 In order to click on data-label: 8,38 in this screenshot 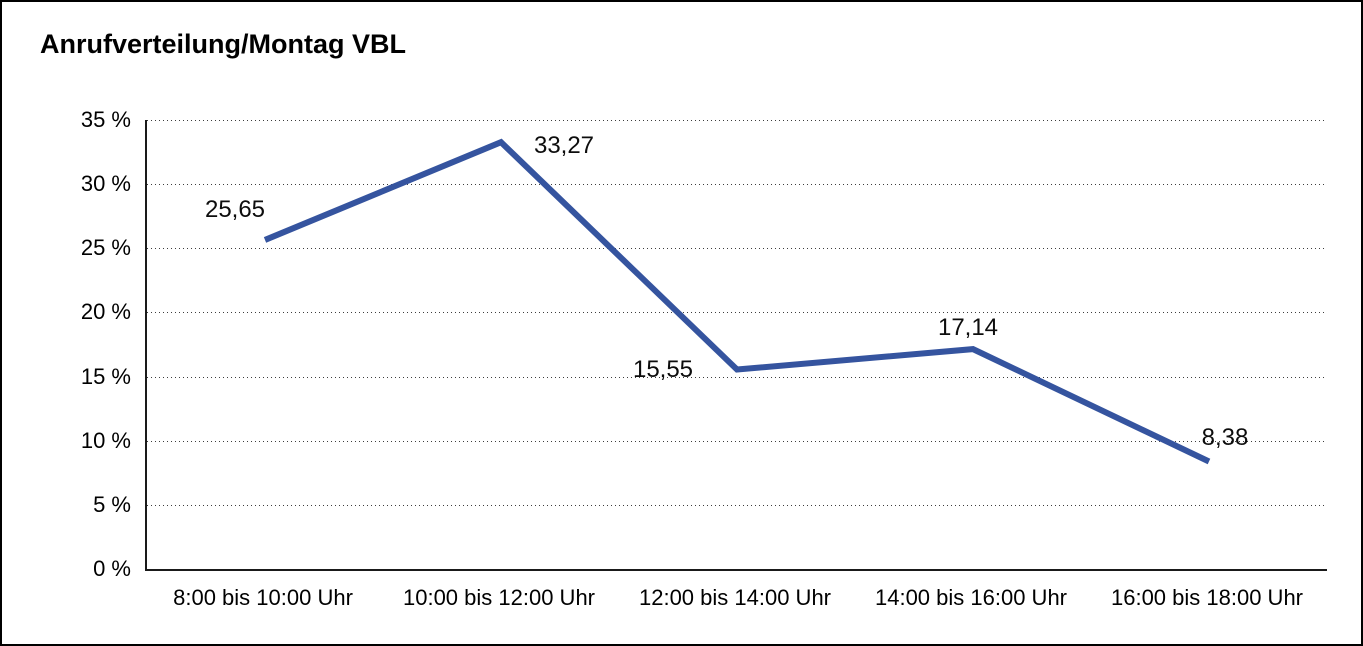, I will do `click(1225, 438)`.